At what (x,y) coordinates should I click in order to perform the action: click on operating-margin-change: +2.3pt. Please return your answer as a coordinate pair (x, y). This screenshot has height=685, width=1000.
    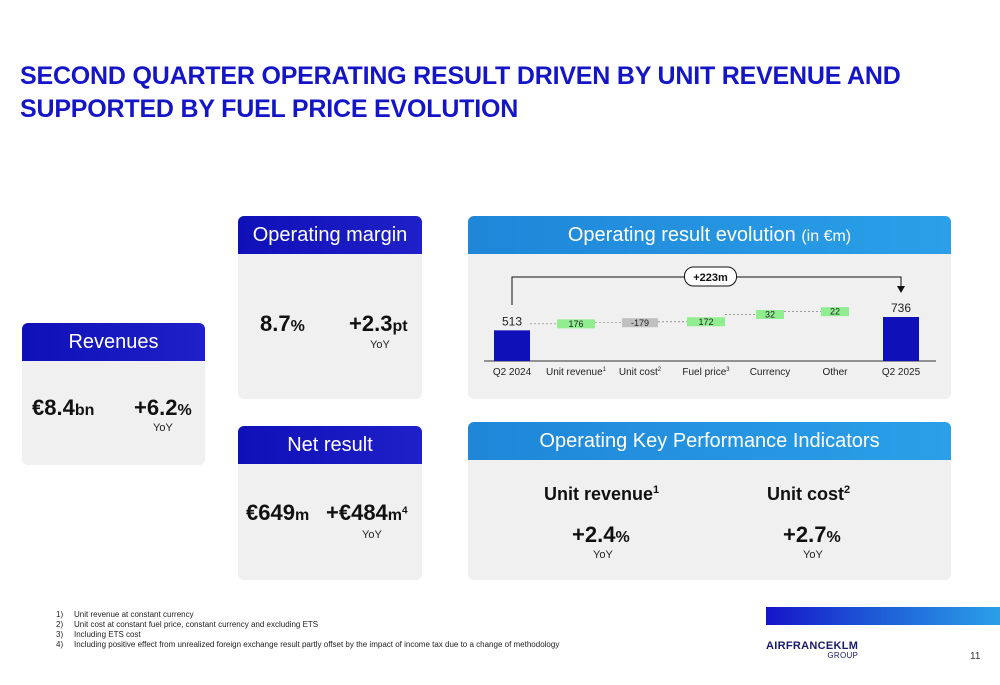
    Looking at the image, I should click on (378, 323).